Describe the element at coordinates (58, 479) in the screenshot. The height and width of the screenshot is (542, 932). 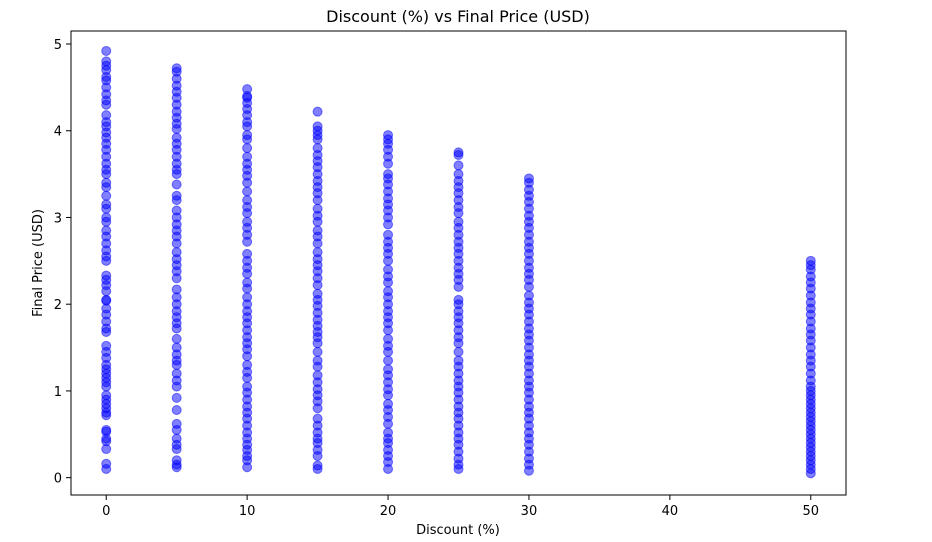
I see `y-tick-label: 0` at that location.